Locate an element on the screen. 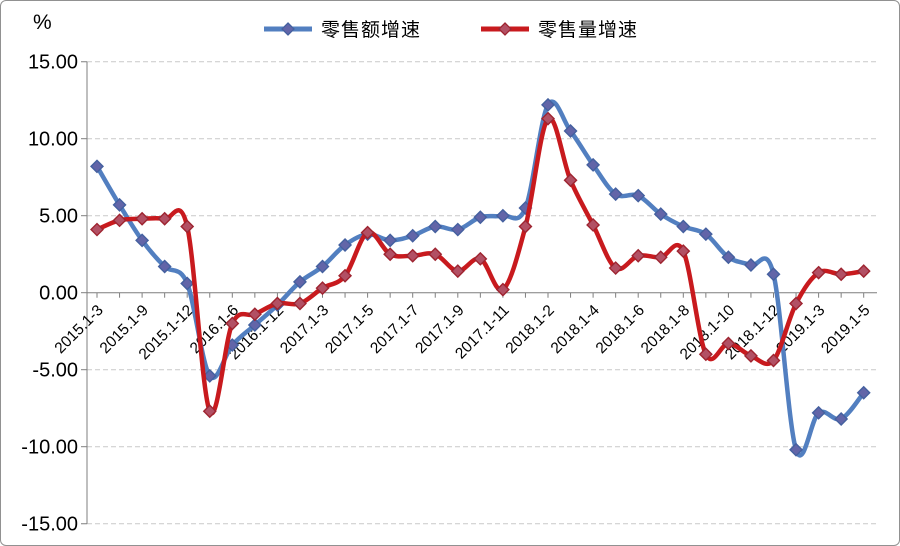 The height and width of the screenshot is (546, 900). svg-text: 2018.1-2 is located at coordinates (530, 329).